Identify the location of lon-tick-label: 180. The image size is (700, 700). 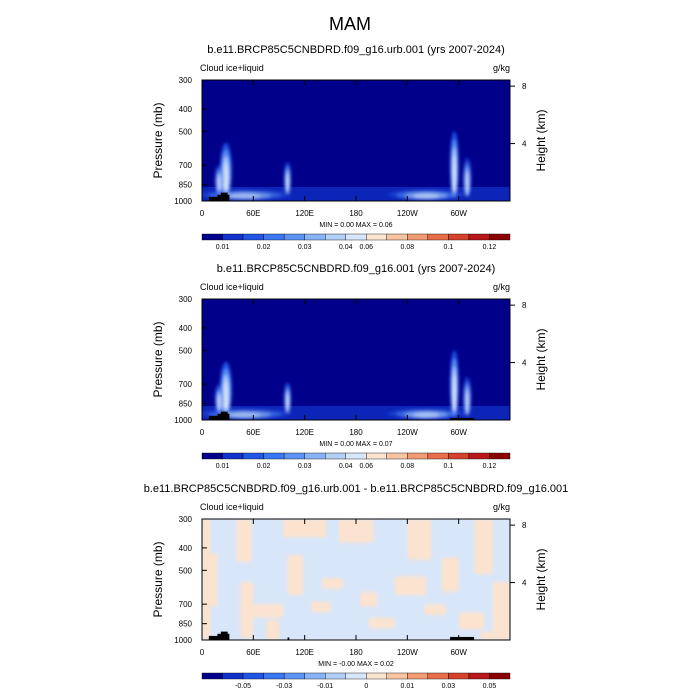
(356, 432).